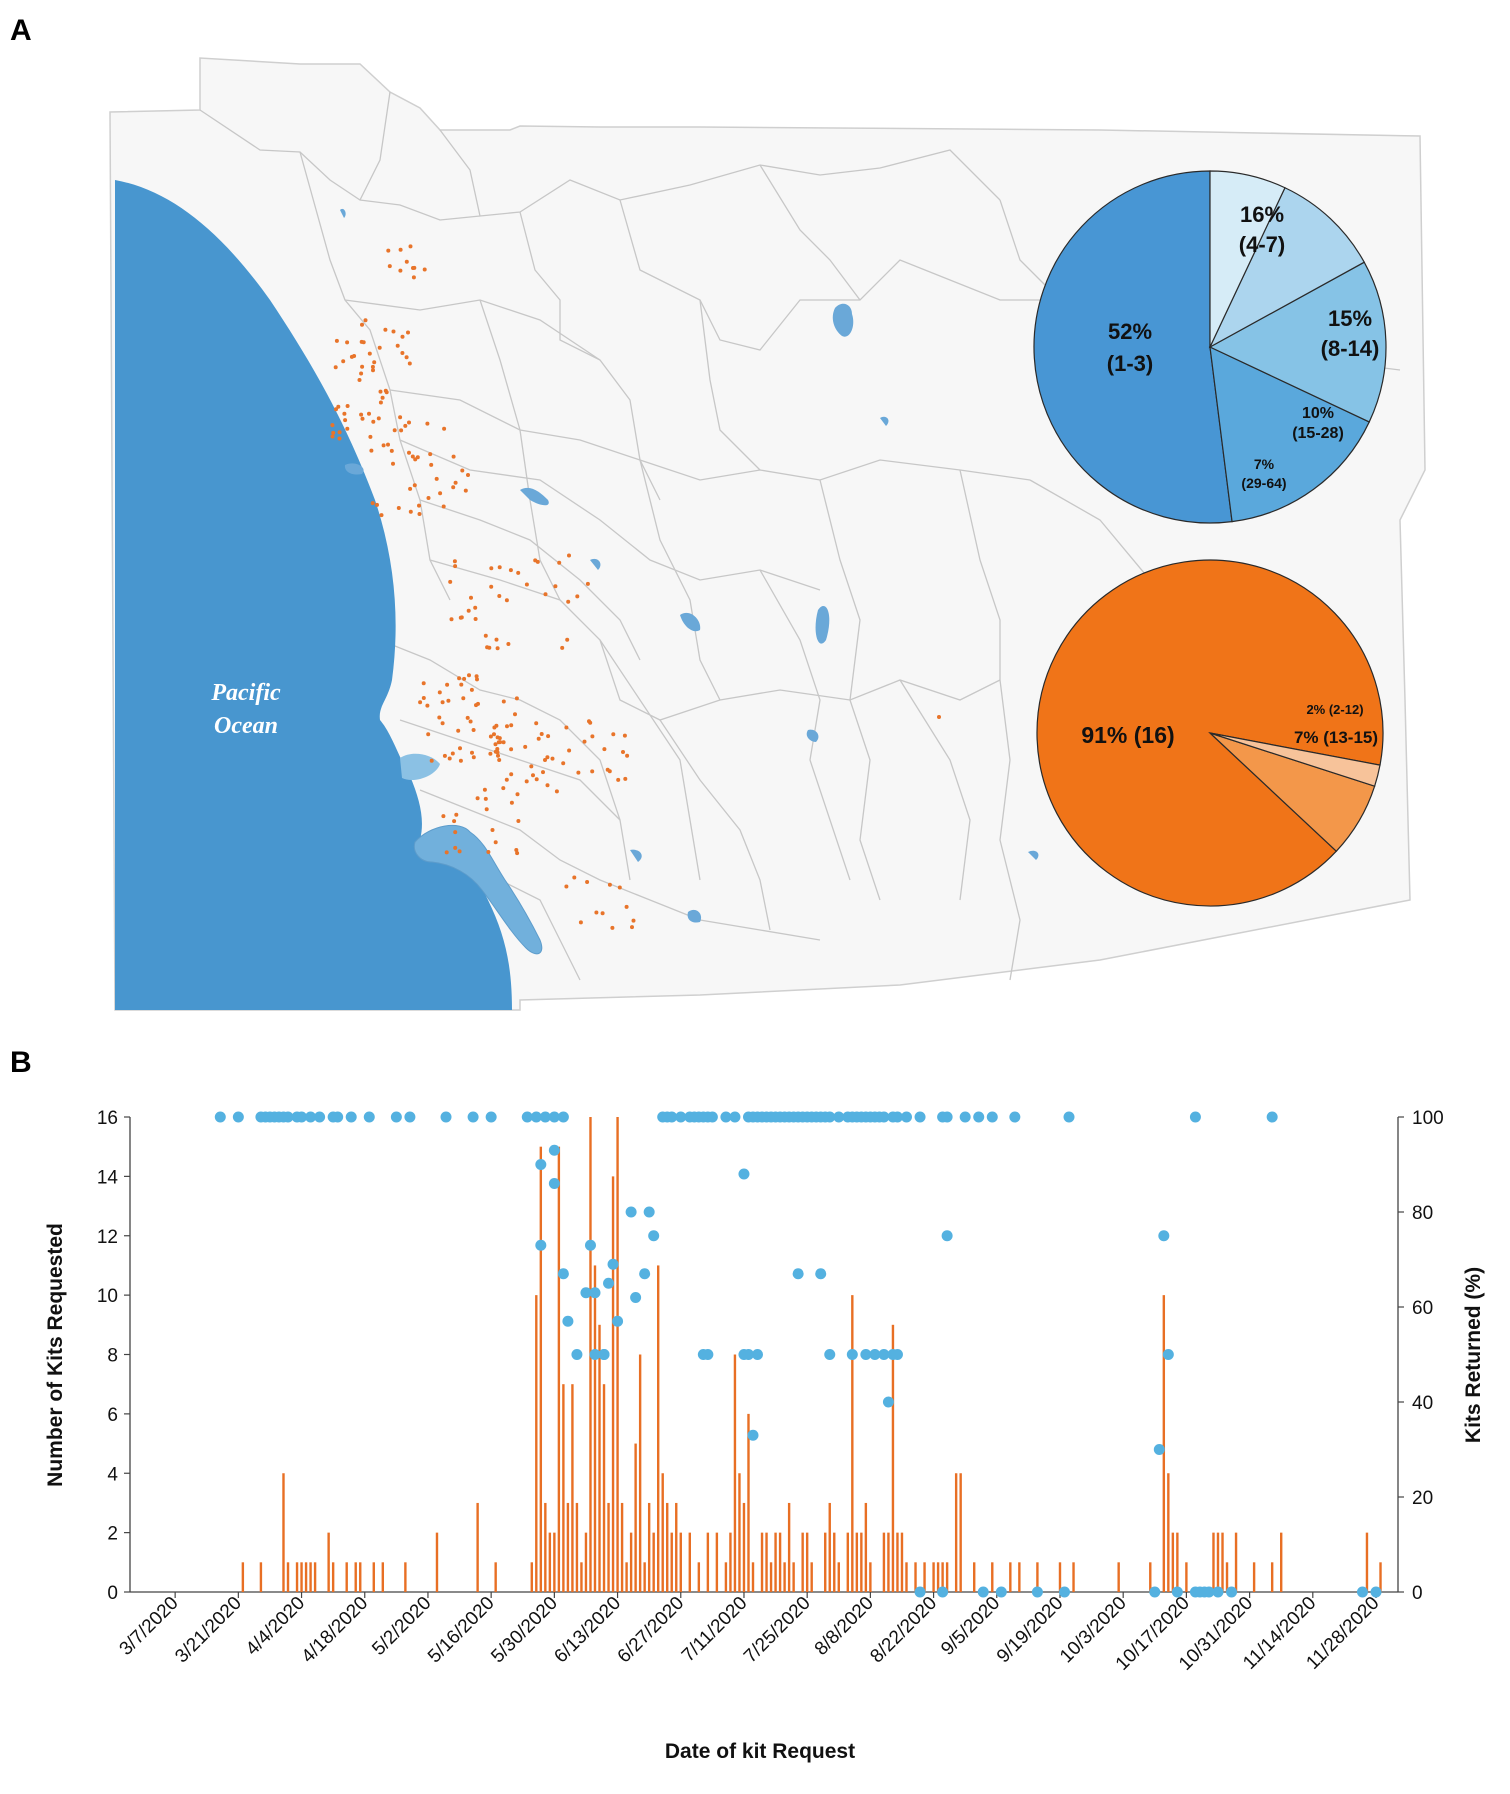  I want to click on x-tick-label: 6/27/2020, so click(651, 1630).